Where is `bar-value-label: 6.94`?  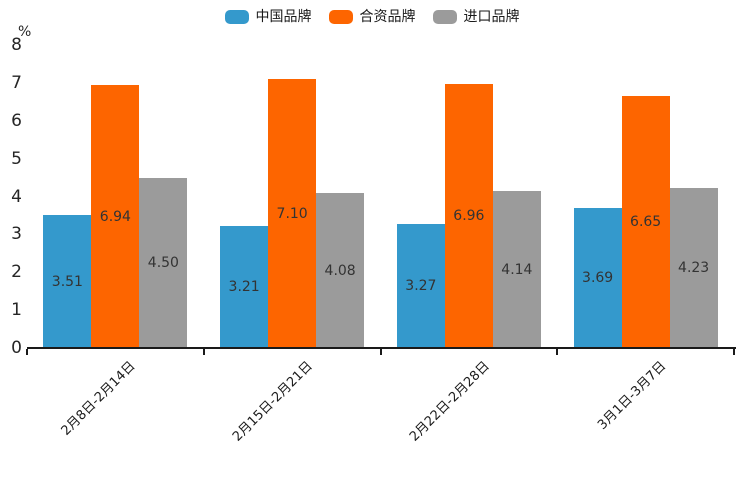
bar-value-label: 6.94 is located at coordinates (115, 216).